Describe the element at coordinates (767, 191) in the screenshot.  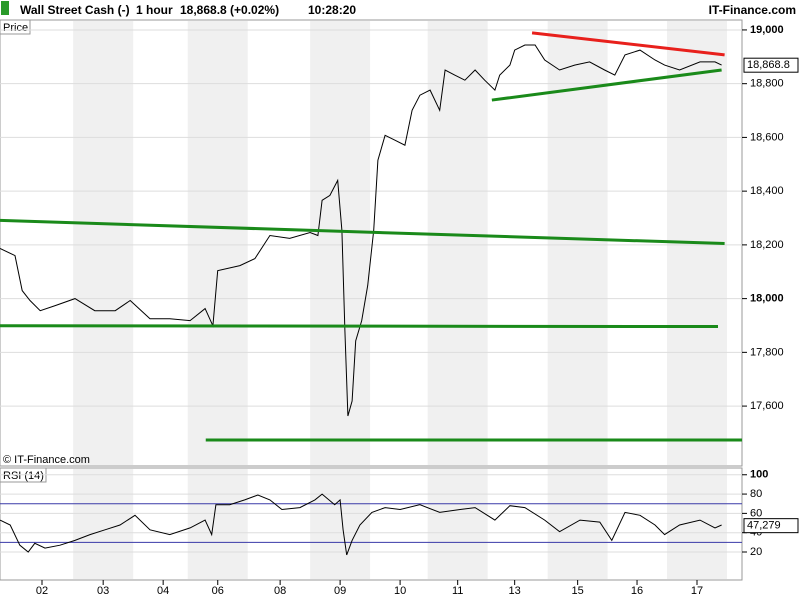
I see `y-tick-label: 18,400` at that location.